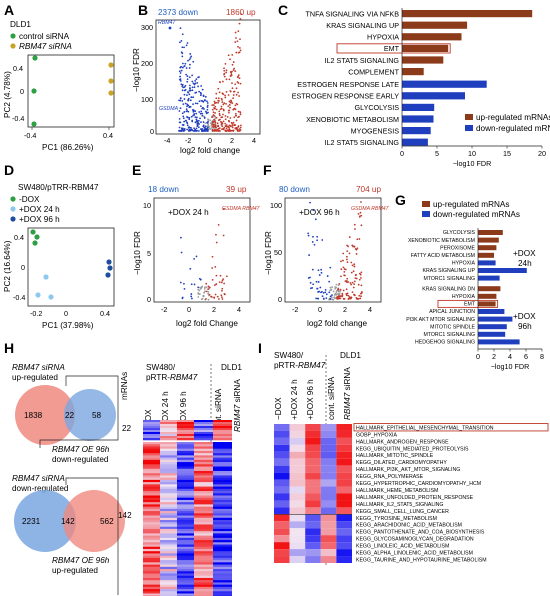 This screenshot has height=596, width=550. Describe the element at coordinates (35, 377) in the screenshot. I see `venn1-title-direction: up-regulated` at that location.